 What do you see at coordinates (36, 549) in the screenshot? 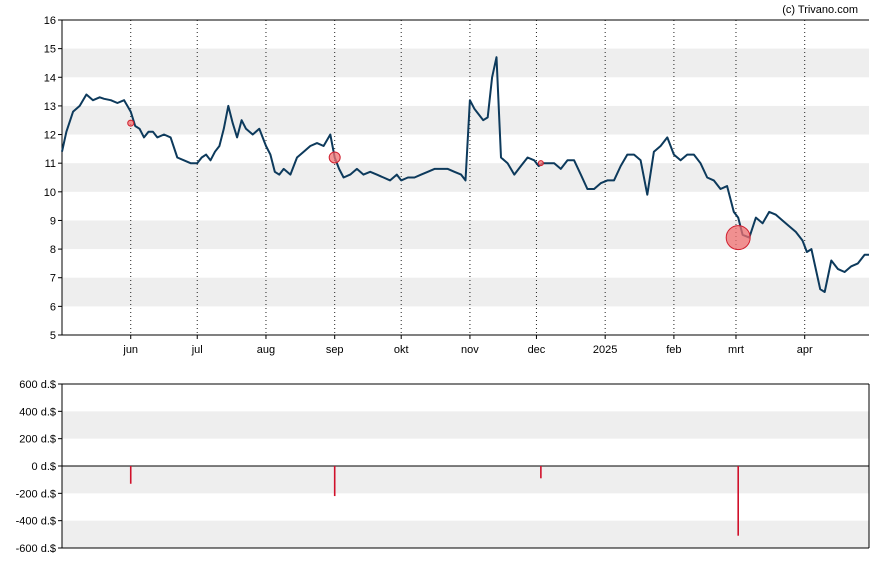
I see `volume-y-tick-label: -600 d.$` at bounding box center [36, 549].